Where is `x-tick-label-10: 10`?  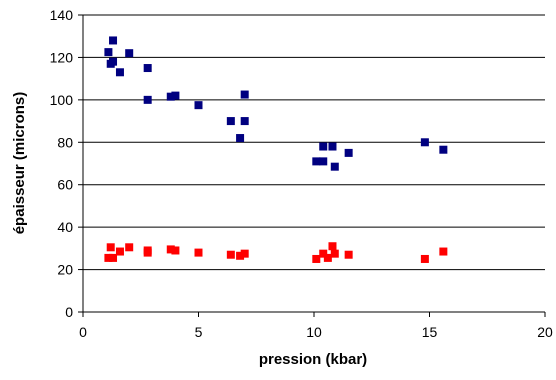
x-tick-label-10: 10 is located at coordinates (314, 332).